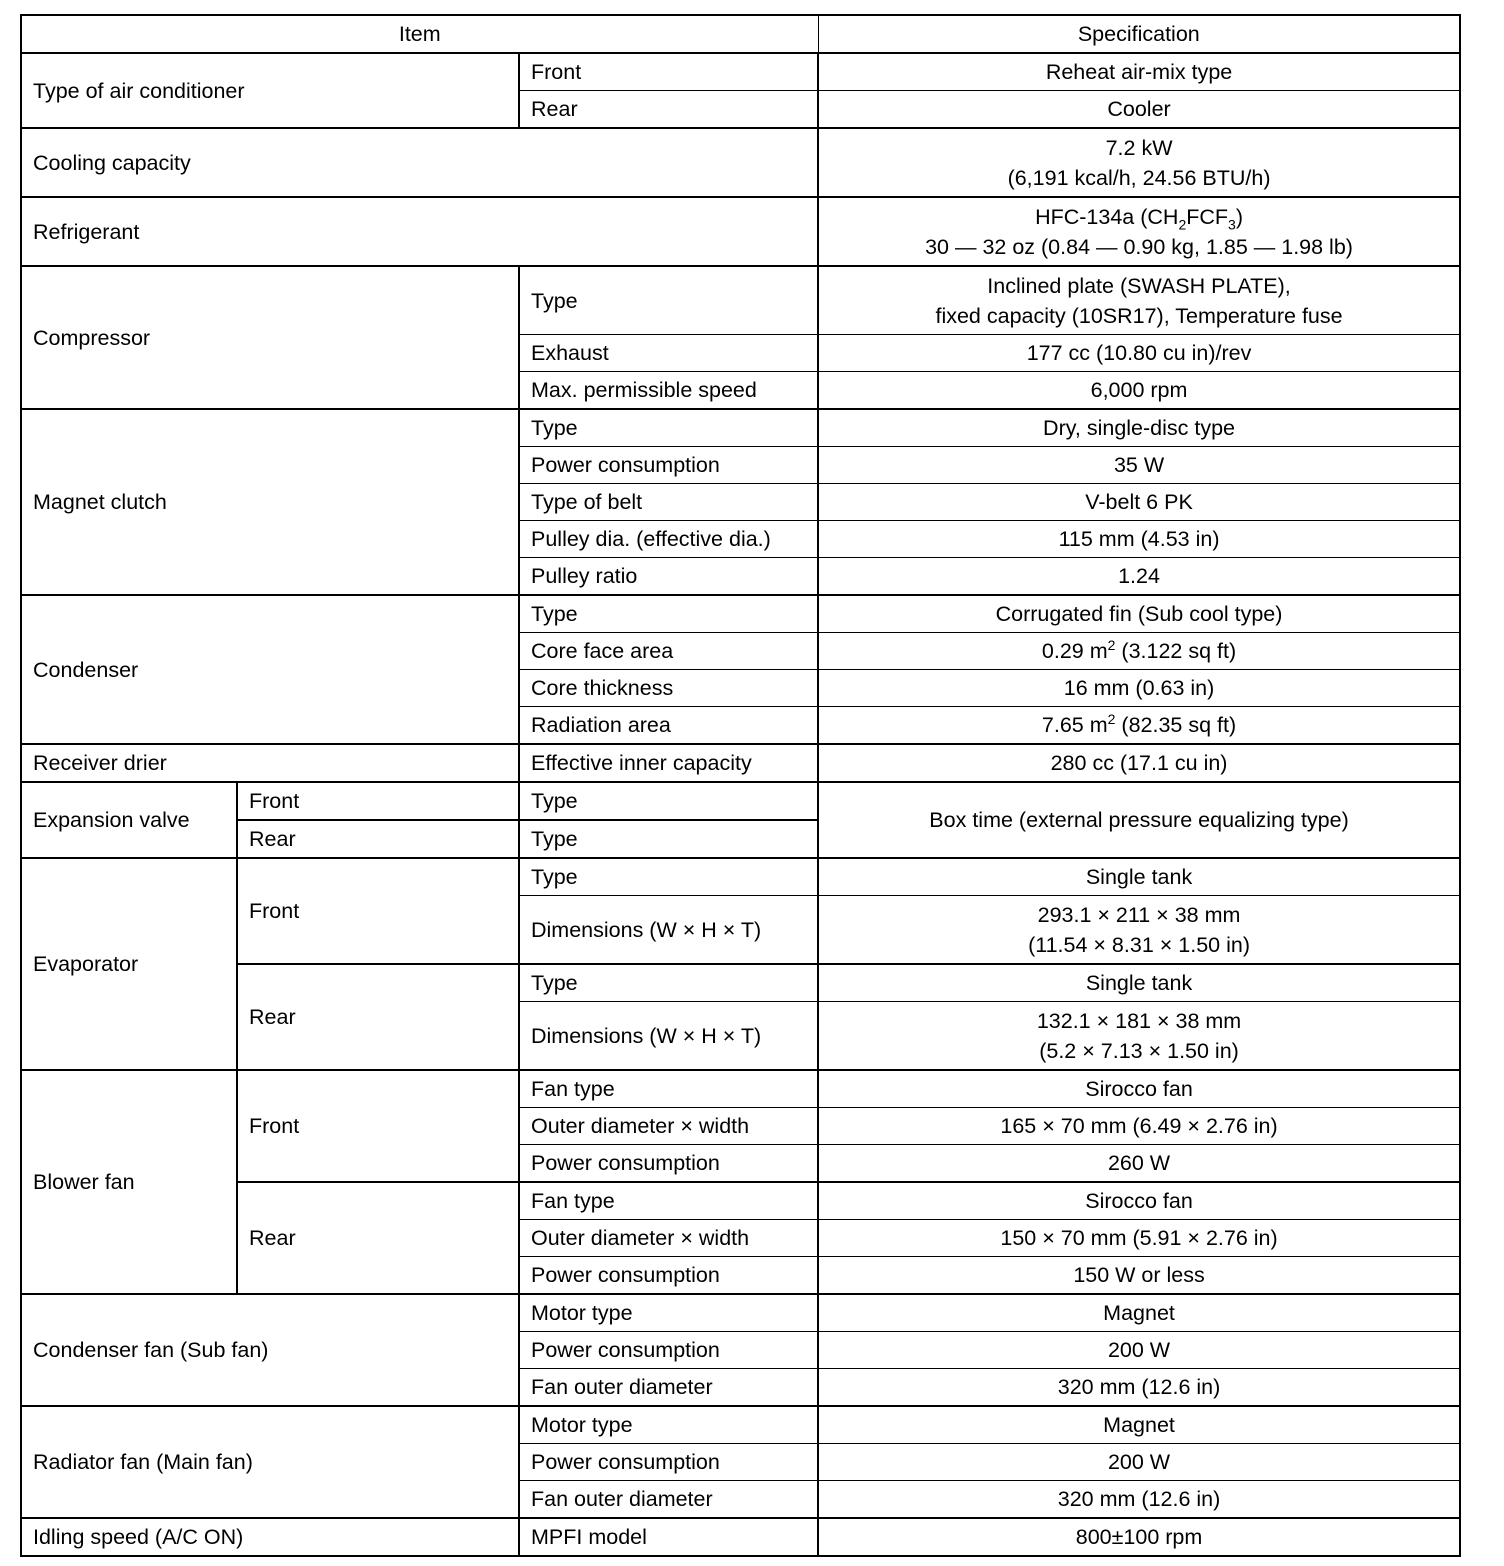  I want to click on table-row: Condenser fan (Sub fan) Motor type Magnet, so click(740, 1350).